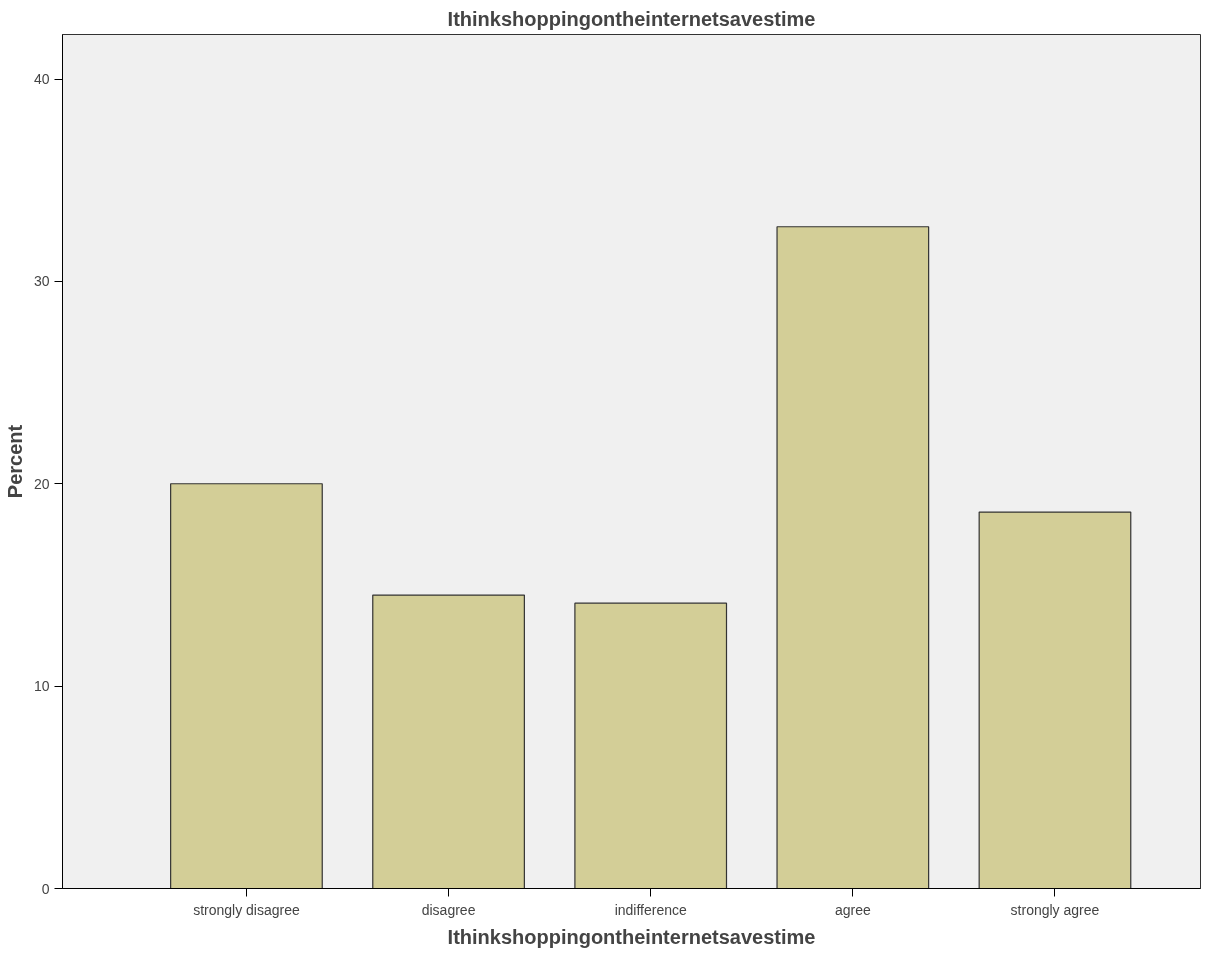 The image size is (1228, 959). Describe the element at coordinates (650, 909) in the screenshot. I see `x-tick-label: indifference` at that location.